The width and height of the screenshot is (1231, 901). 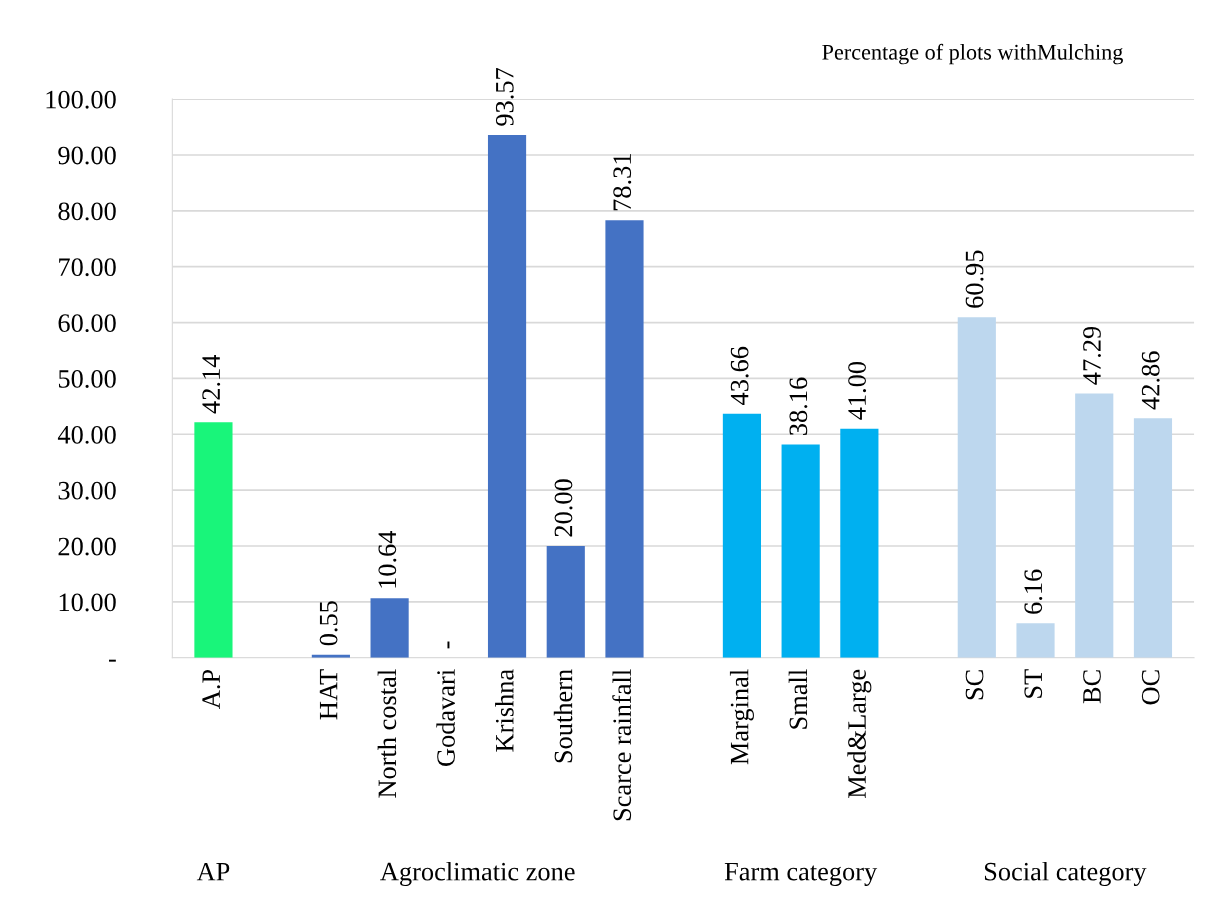 I want to click on text: Agroclimatic zone, so click(x=477, y=873).